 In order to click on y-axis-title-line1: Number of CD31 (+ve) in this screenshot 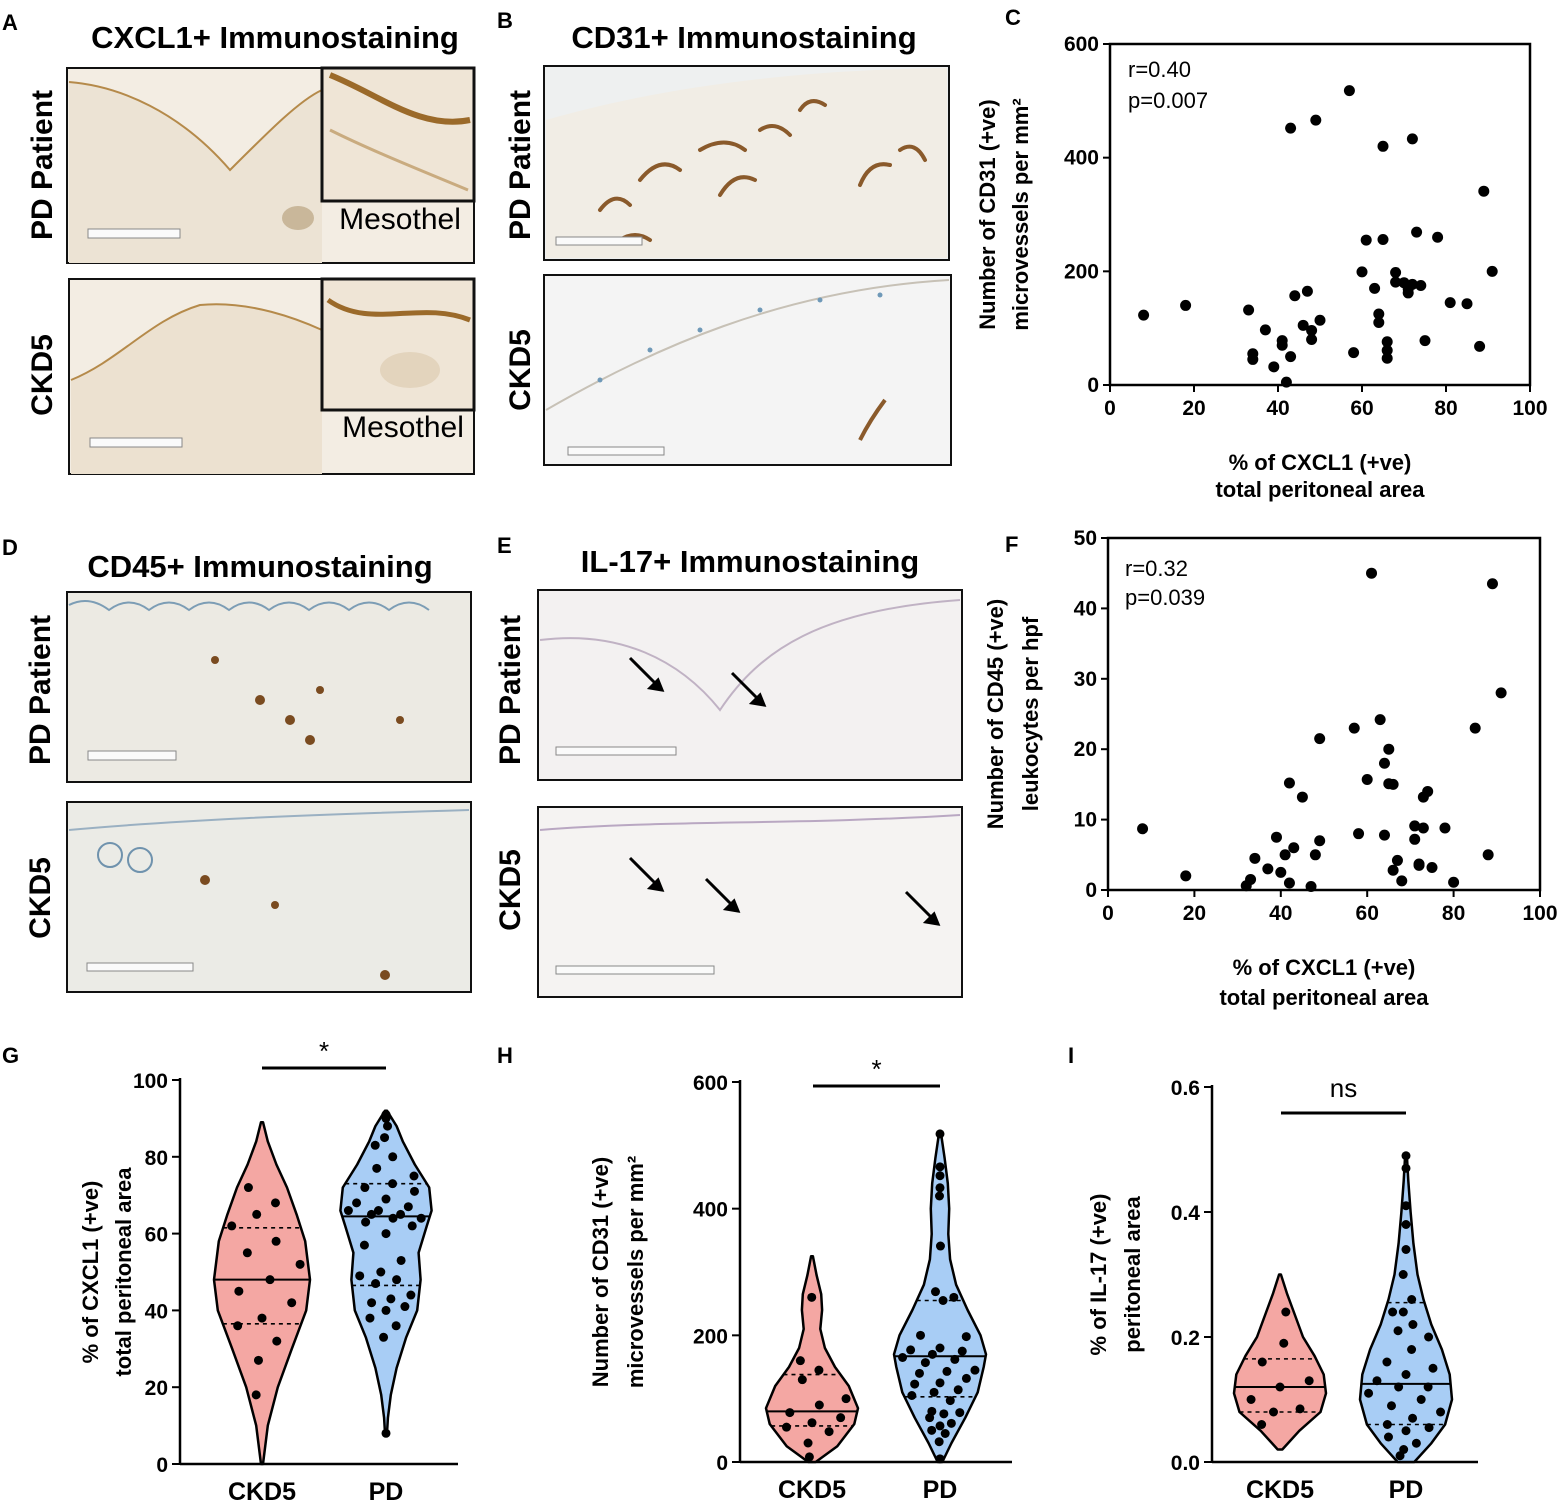, I will do `click(987, 214)`.